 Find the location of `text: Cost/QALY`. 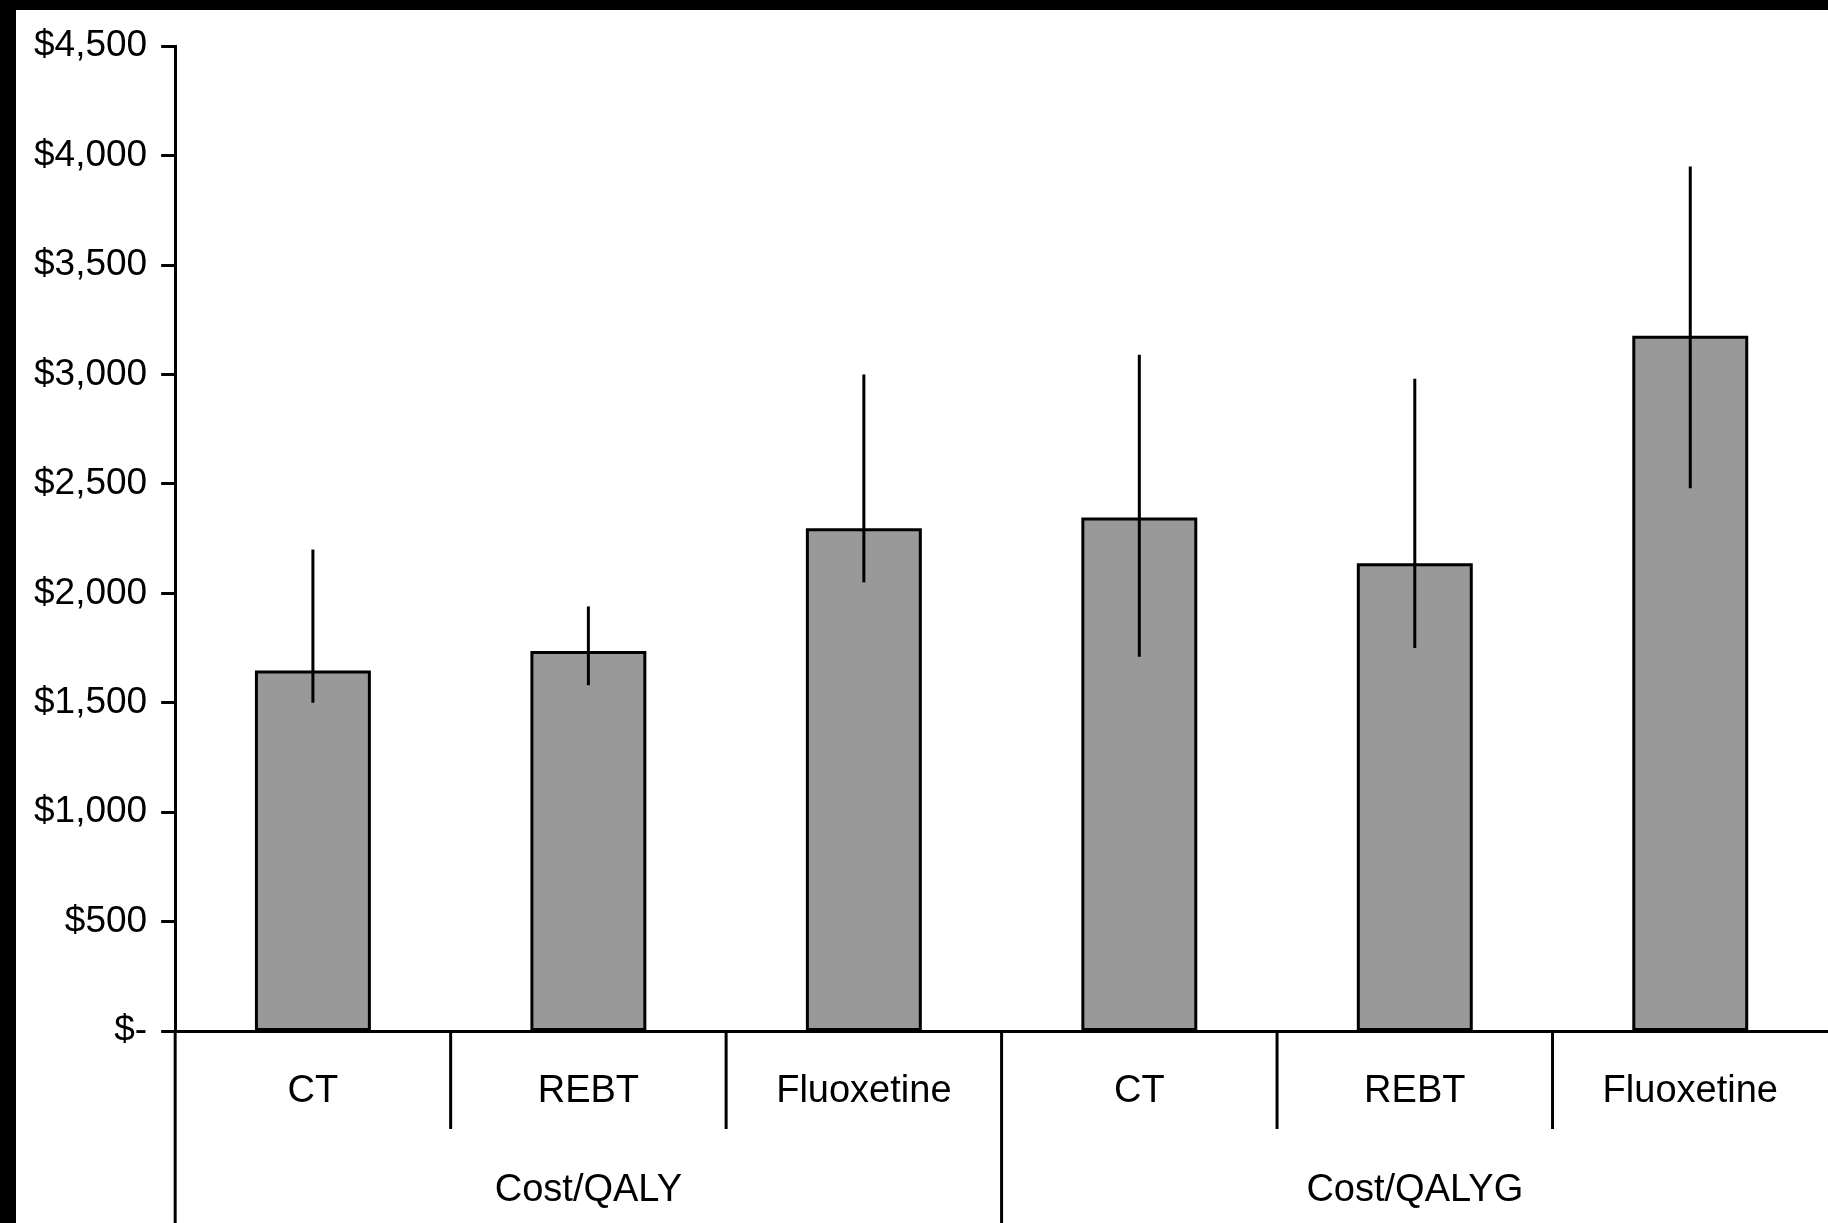

text: Cost/QALY is located at coordinates (588, 1188).